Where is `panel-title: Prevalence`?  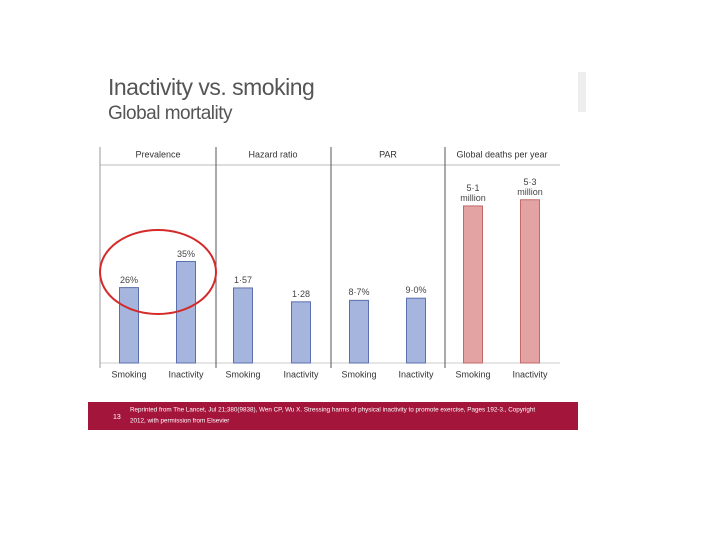 panel-title: Prevalence is located at coordinates (157, 154).